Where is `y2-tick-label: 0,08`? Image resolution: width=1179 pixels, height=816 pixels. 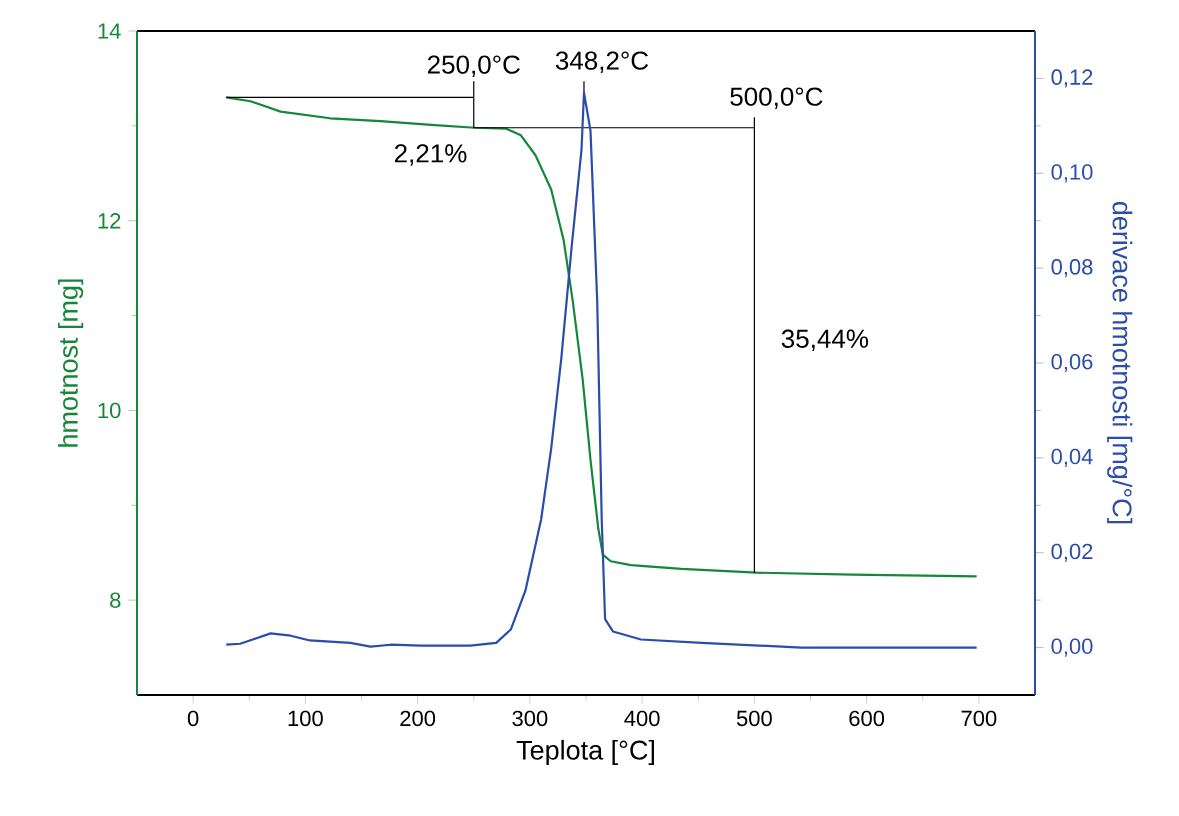
y2-tick-label: 0,08 is located at coordinates (1072, 268).